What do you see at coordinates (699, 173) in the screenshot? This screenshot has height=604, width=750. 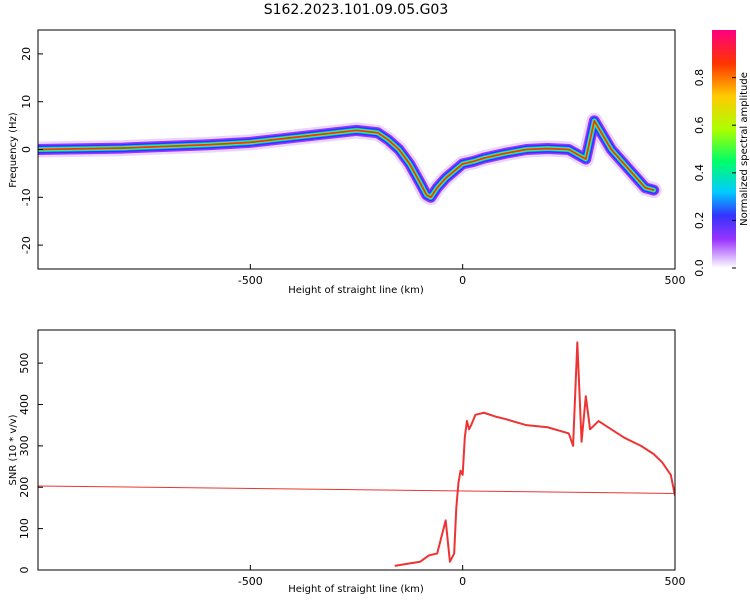 I see `colorbar-tick-label: 0.4` at bounding box center [699, 173].